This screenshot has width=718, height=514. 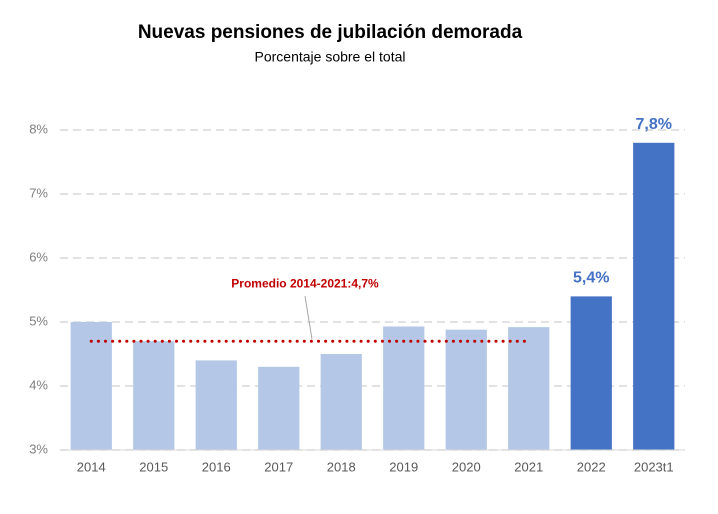 What do you see at coordinates (654, 124) in the screenshot?
I see `value-label: 7,8%` at bounding box center [654, 124].